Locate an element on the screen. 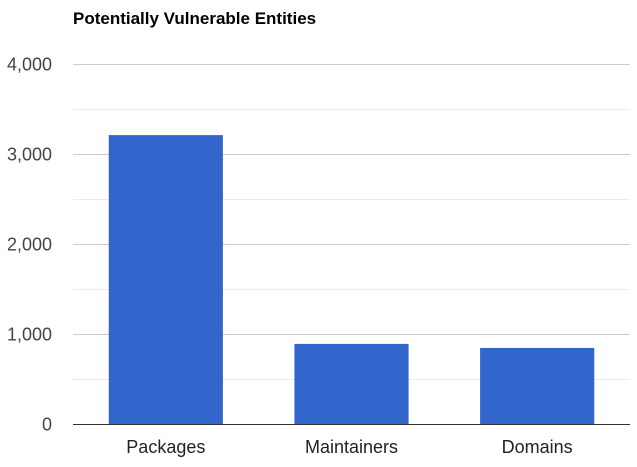 This screenshot has width=637, height=467. y-tick-label: 1,000 is located at coordinates (29, 335).